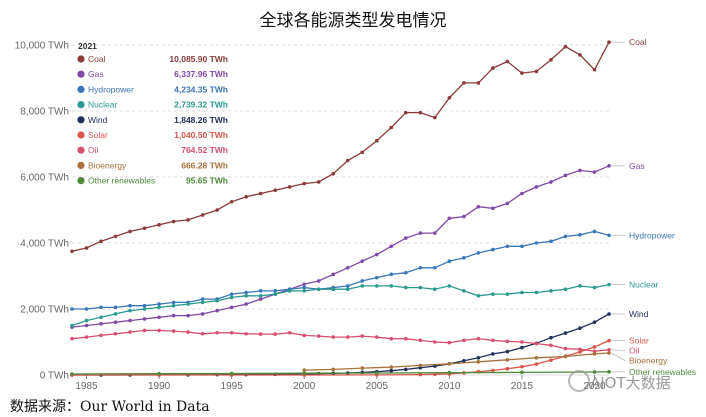 The image size is (706, 417). I want to click on legend-item-gas: Gas 6,337.96 TWh, so click(152, 74).